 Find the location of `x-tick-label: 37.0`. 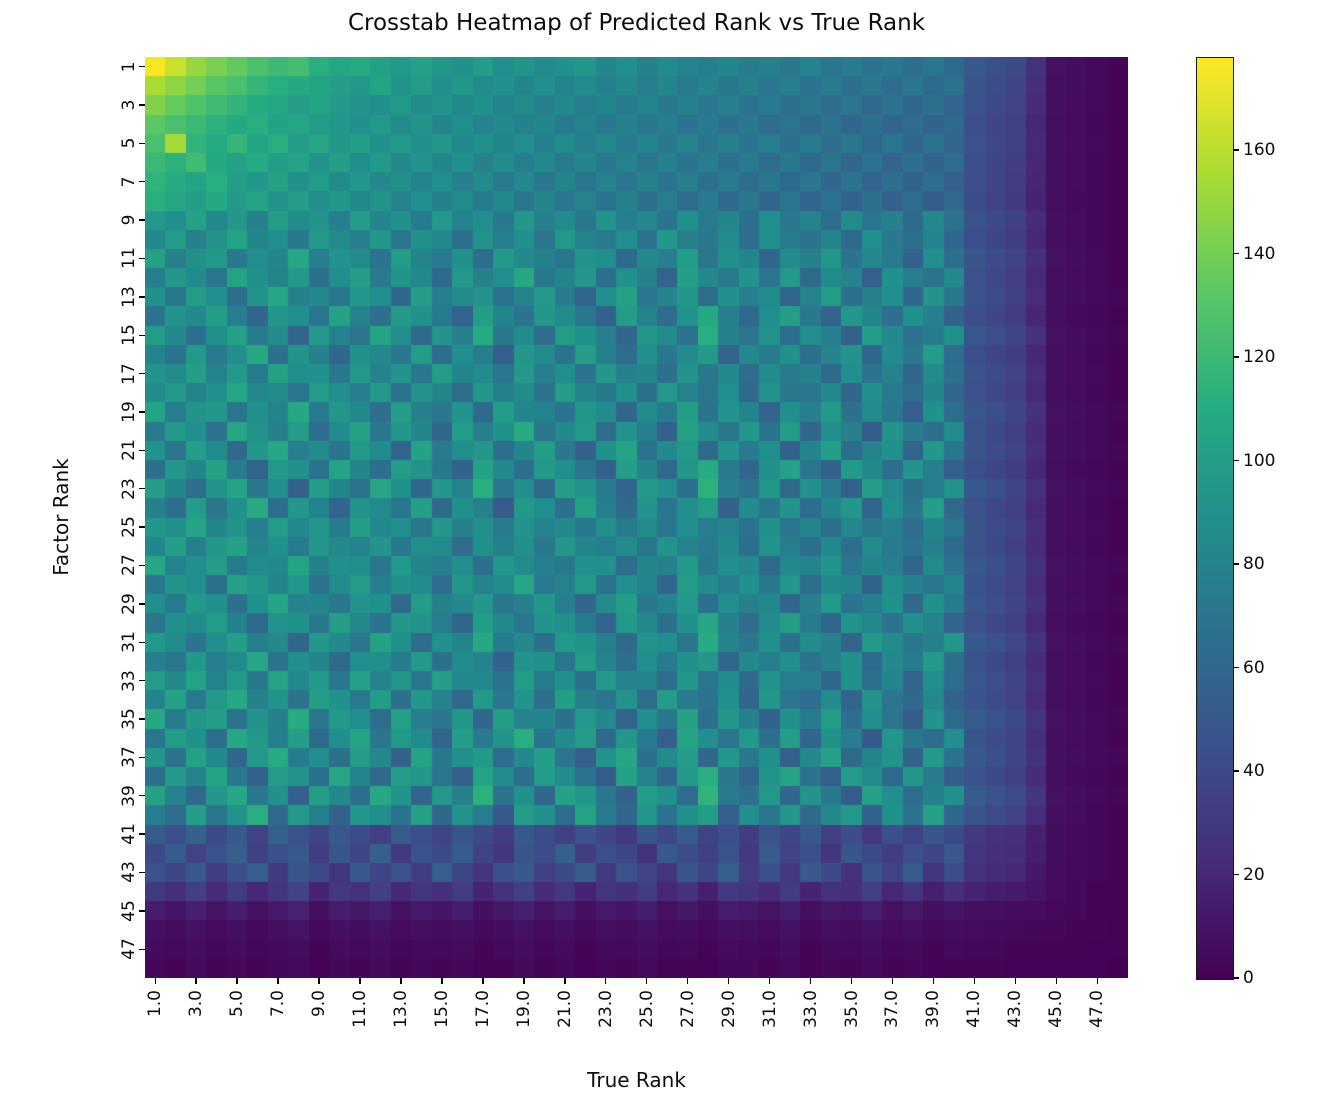

x-tick-label: 37.0 is located at coordinates (892, 1009).